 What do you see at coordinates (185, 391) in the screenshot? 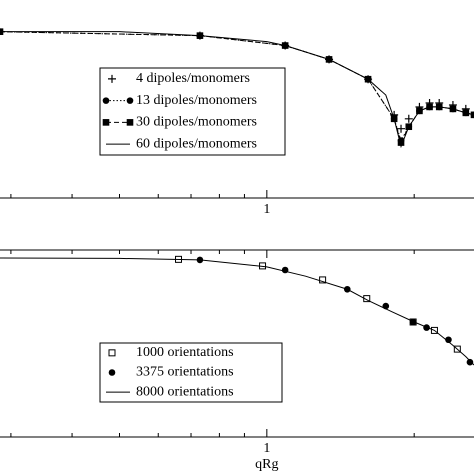
I see `legend-label: 8000 orientations` at bounding box center [185, 391].